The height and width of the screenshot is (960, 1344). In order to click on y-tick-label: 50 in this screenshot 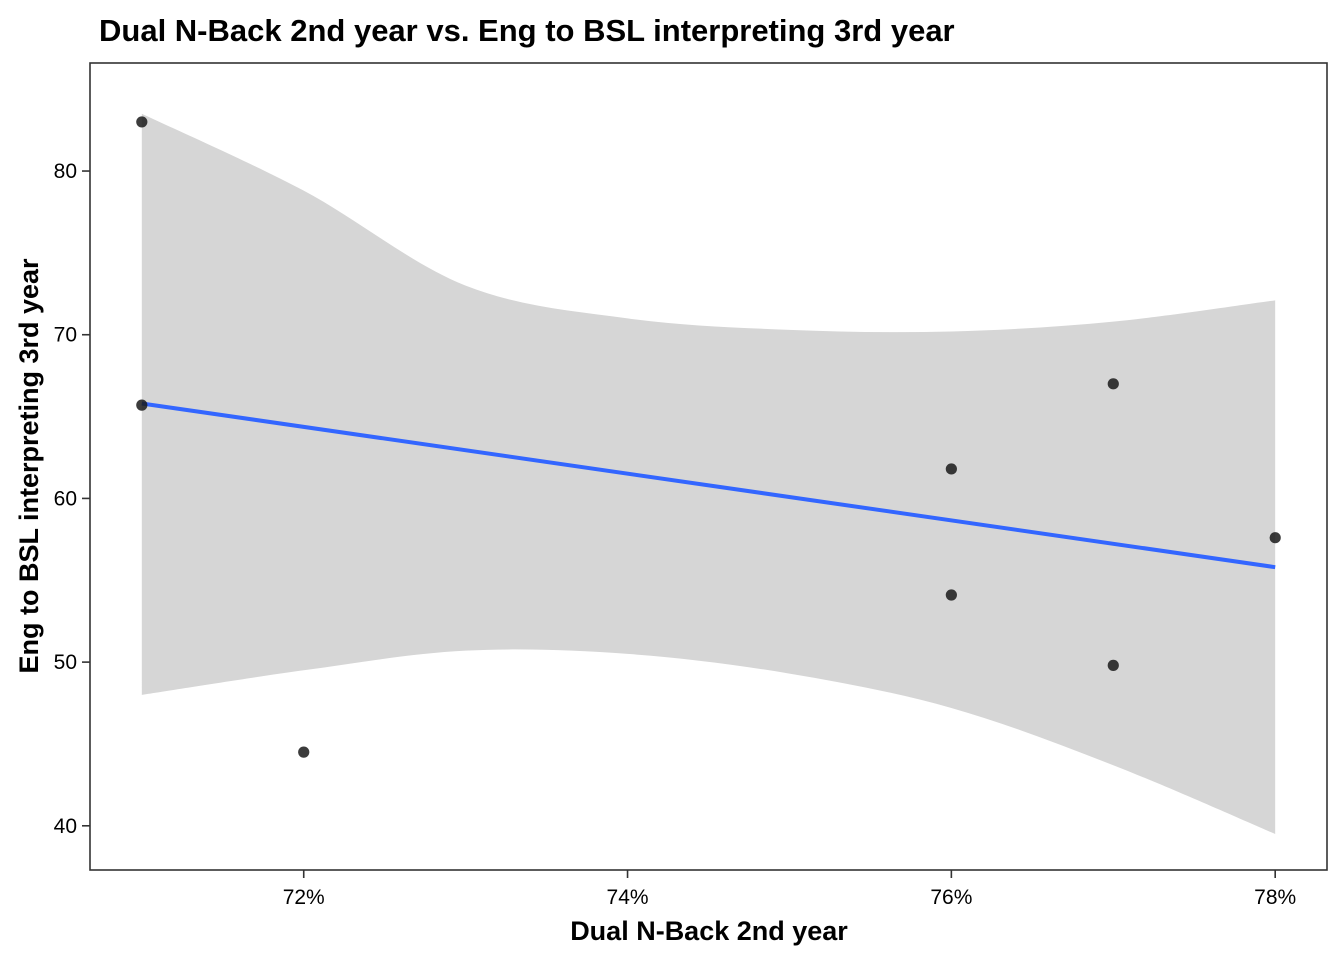, I will do `click(65, 662)`.